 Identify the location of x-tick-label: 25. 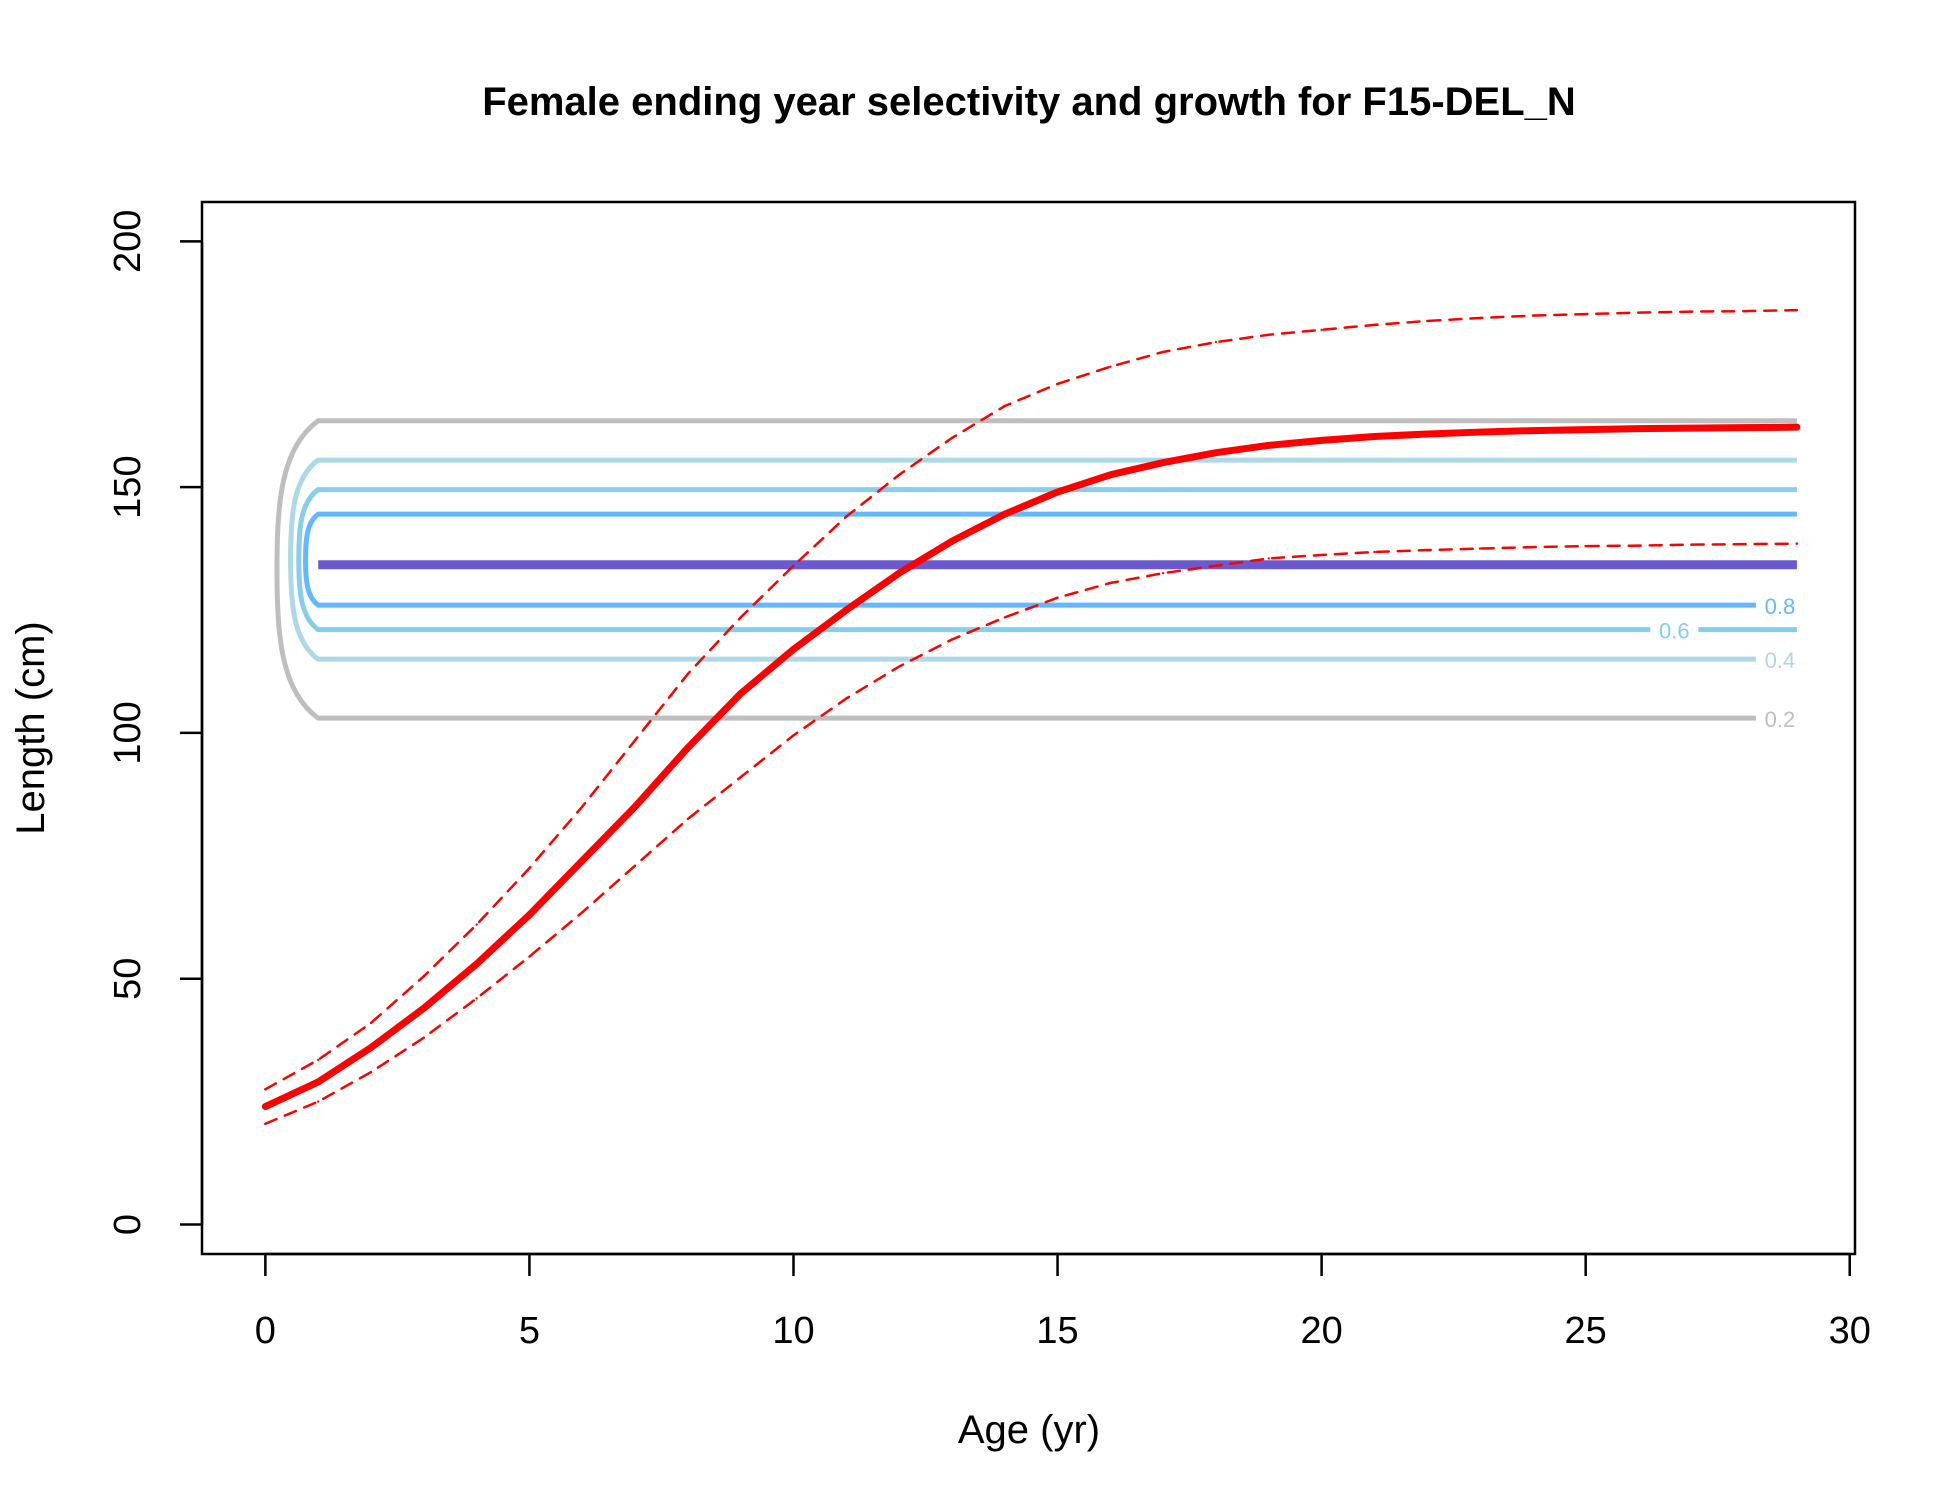
(1586, 1331).